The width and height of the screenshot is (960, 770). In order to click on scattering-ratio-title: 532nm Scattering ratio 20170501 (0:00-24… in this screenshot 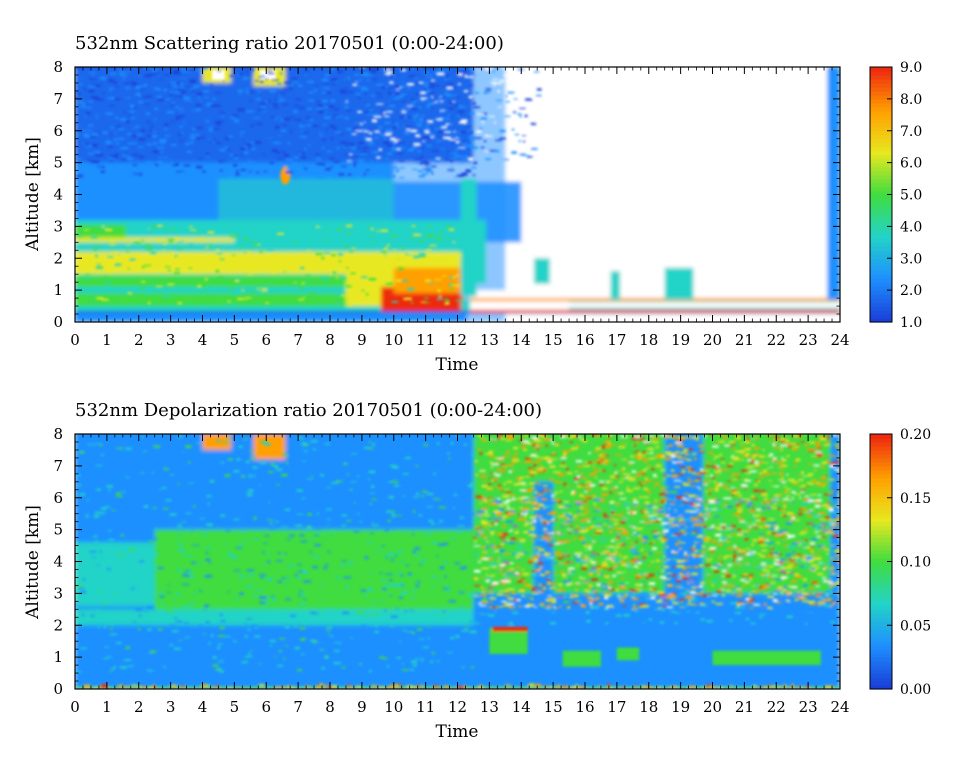, I will do `click(289, 43)`.